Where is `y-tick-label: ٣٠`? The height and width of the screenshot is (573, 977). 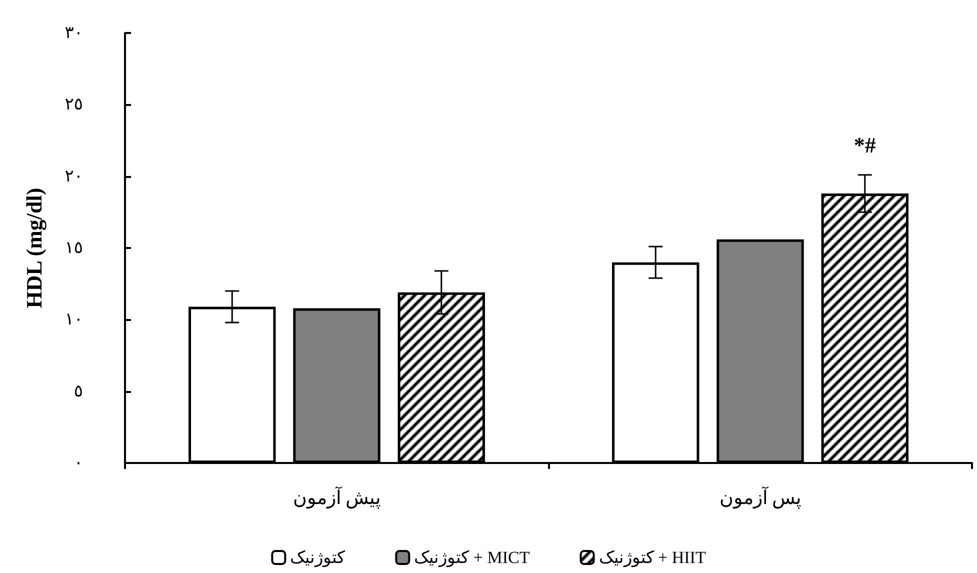 y-tick-label: ٣٠ is located at coordinates (73, 33).